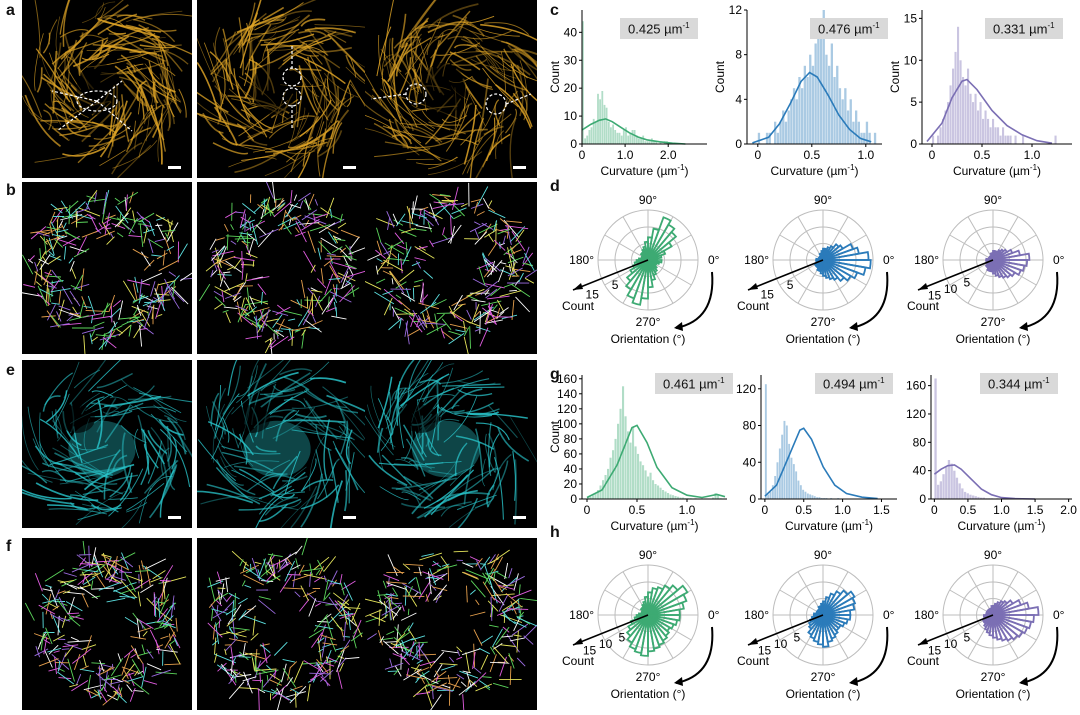 The height and width of the screenshot is (715, 1080). What do you see at coordinates (753, 306) in the screenshot?
I see `count-label: Count` at bounding box center [753, 306].